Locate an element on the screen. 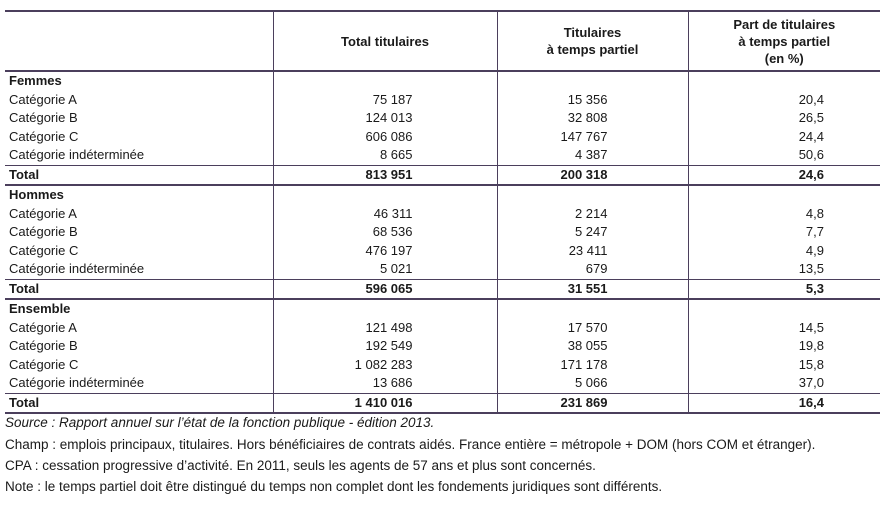  cell: 32 808 is located at coordinates (592, 118).